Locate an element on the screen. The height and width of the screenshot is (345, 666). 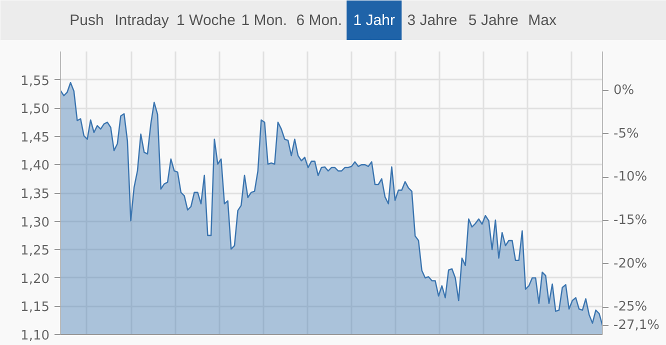
y2-tick-label: -20% is located at coordinates (631, 264).